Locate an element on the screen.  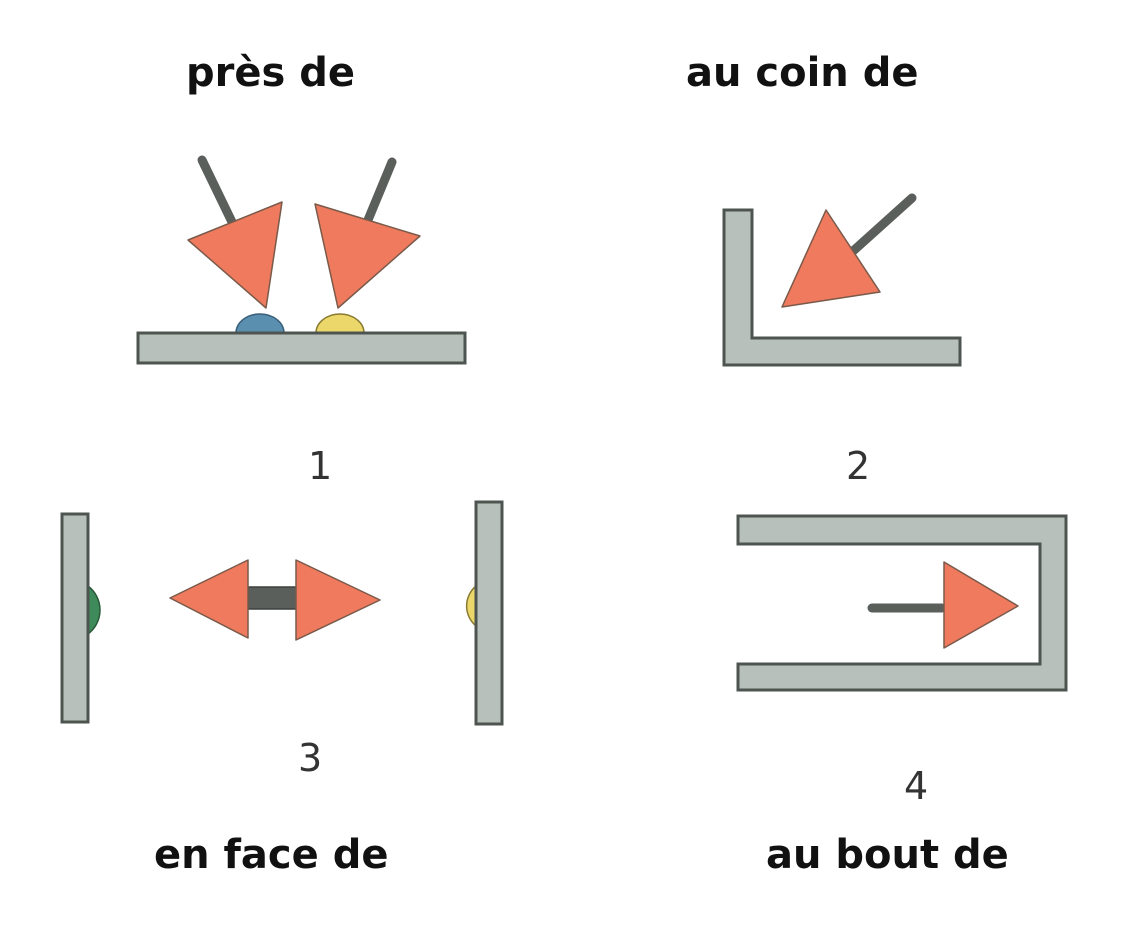
arrow-end-icon is located at coordinates (981, 605).